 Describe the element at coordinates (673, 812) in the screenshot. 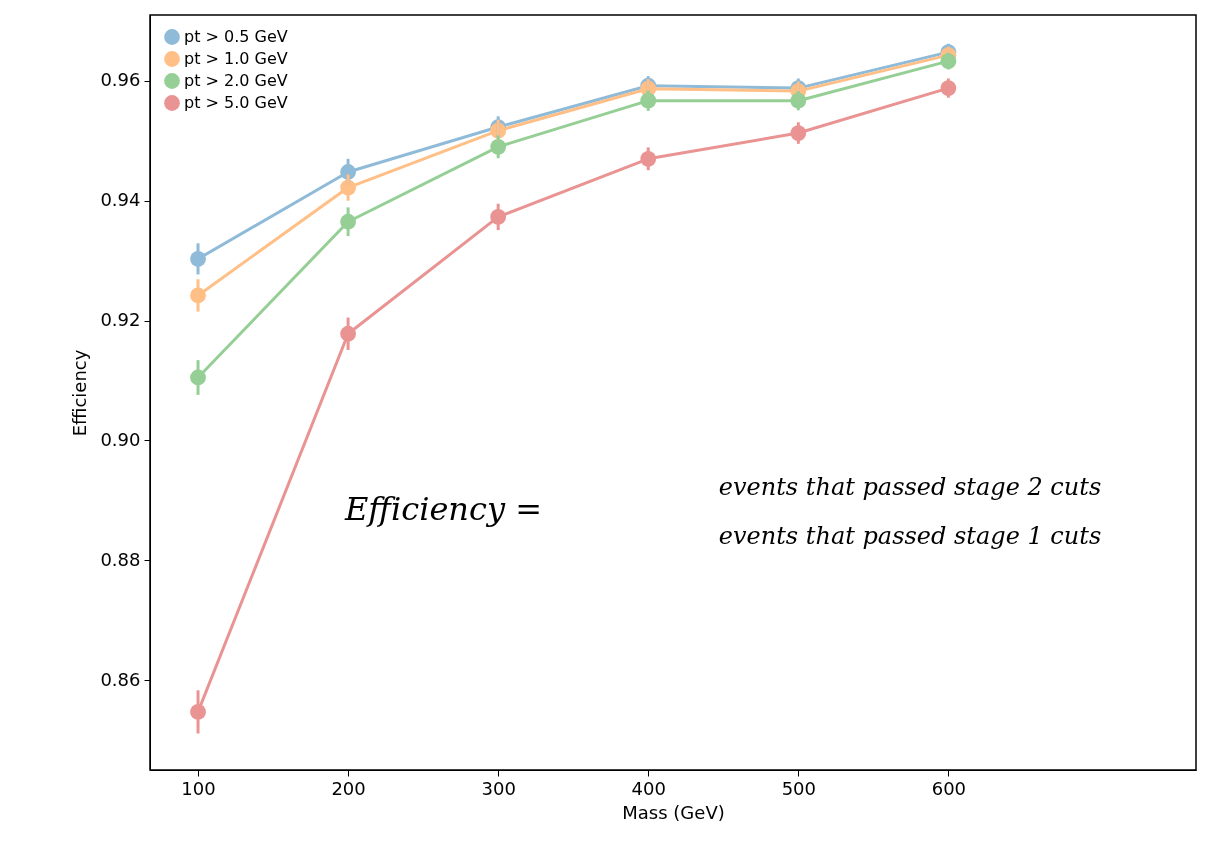

I see `x-axis-title: Mass (GeV)` at that location.